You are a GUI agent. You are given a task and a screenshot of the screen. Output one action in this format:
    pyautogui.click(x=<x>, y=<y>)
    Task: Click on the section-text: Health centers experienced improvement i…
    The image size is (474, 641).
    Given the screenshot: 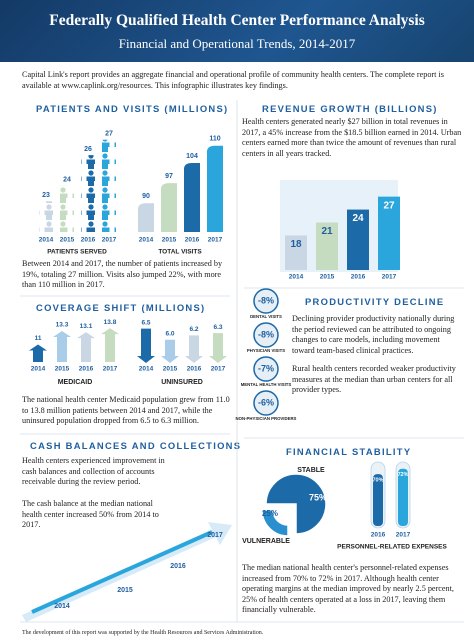 What is the action you would take?
    pyautogui.click(x=93, y=471)
    